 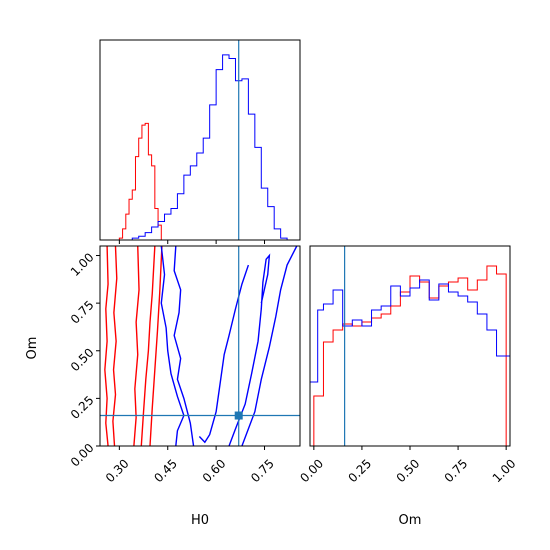 I want to click on om-hist-plot-area, so click(x=410, y=346).